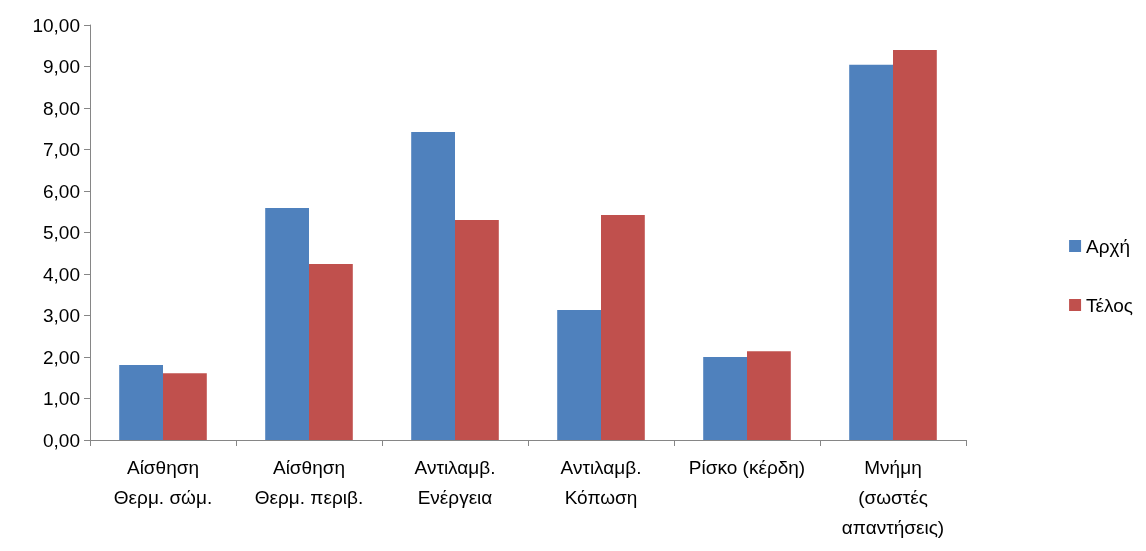  What do you see at coordinates (61, 274) in the screenshot?
I see `y-tick-label: 4,00` at bounding box center [61, 274].